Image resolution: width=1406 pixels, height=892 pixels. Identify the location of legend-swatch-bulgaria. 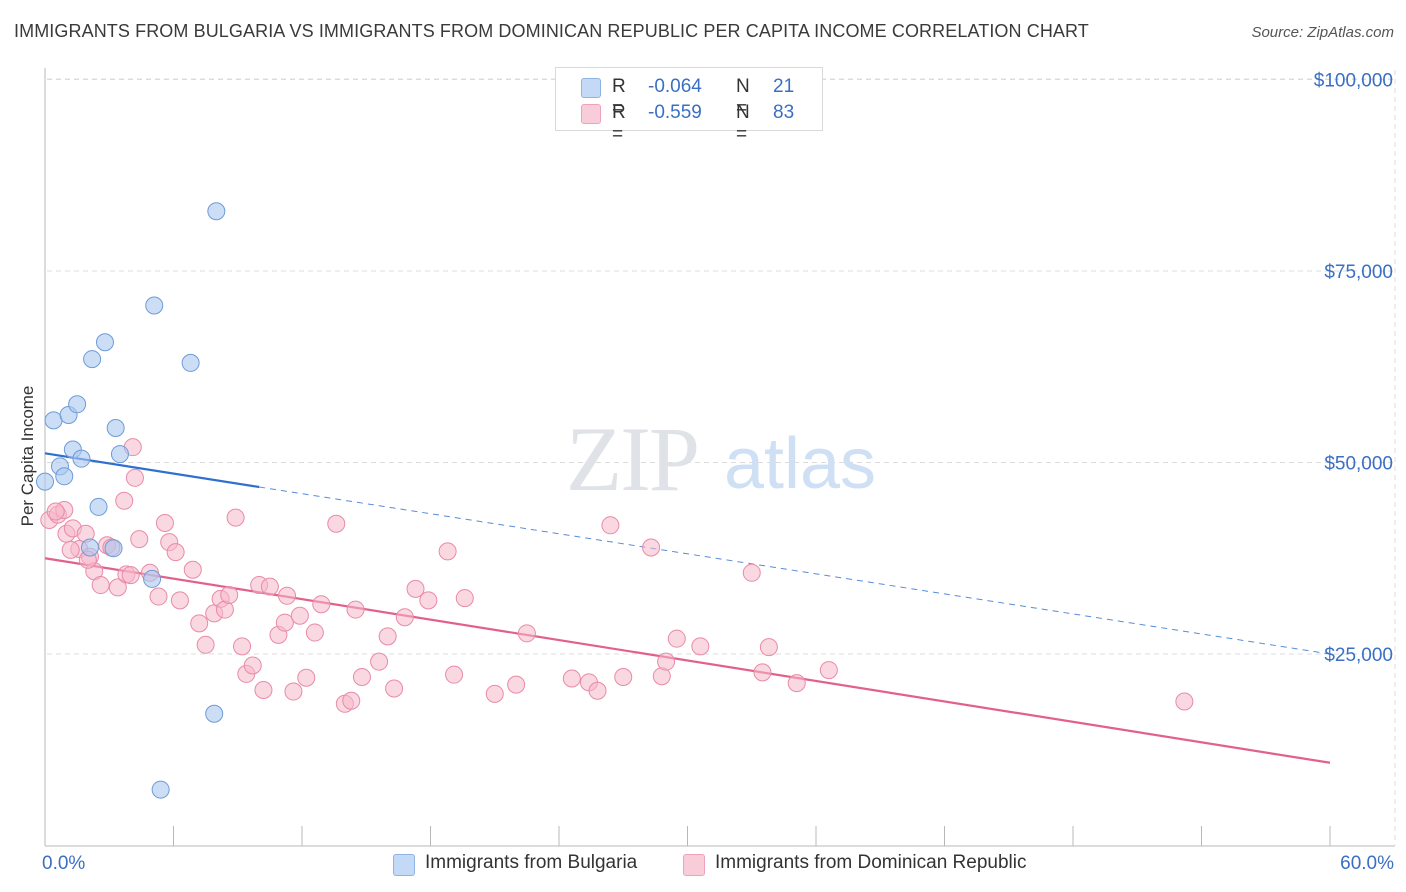
(591, 88).